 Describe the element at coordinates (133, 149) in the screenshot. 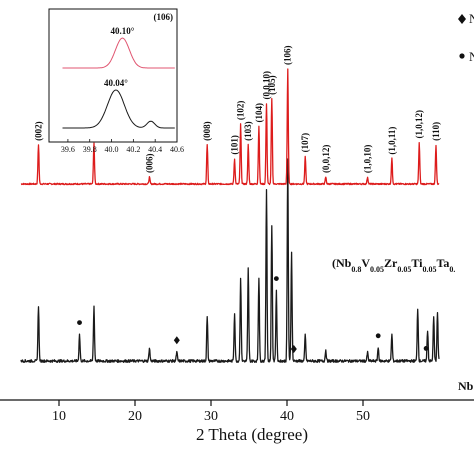

I see `inset-tick-label: 40.2` at that location.